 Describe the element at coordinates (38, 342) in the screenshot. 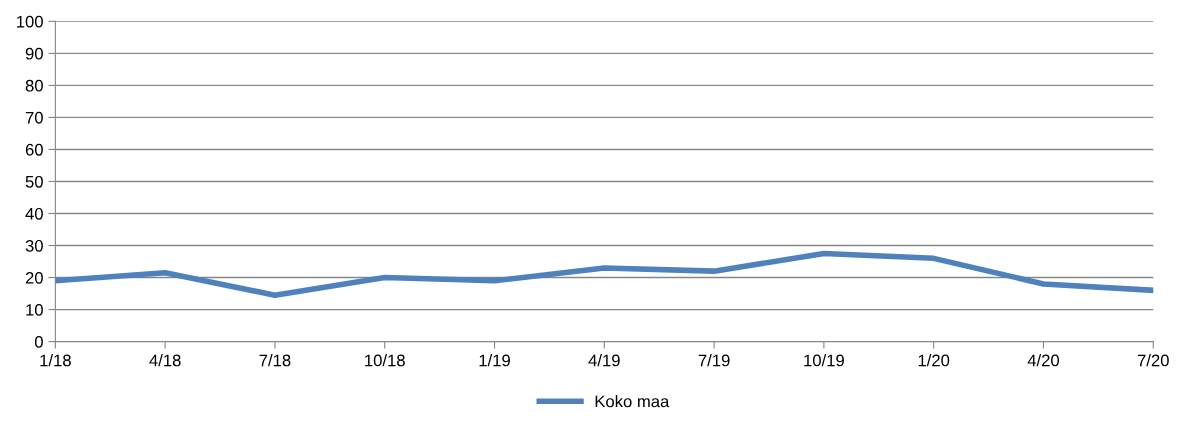

I see `y-tick-label: 0` at that location.